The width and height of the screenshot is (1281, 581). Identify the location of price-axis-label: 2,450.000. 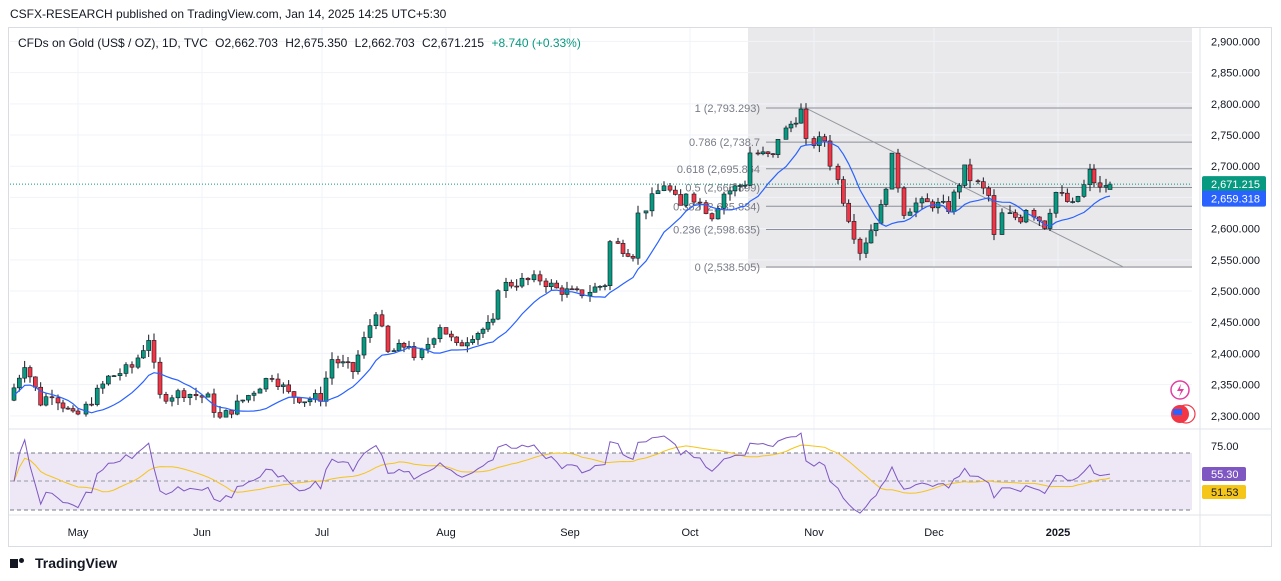
(1235, 323).